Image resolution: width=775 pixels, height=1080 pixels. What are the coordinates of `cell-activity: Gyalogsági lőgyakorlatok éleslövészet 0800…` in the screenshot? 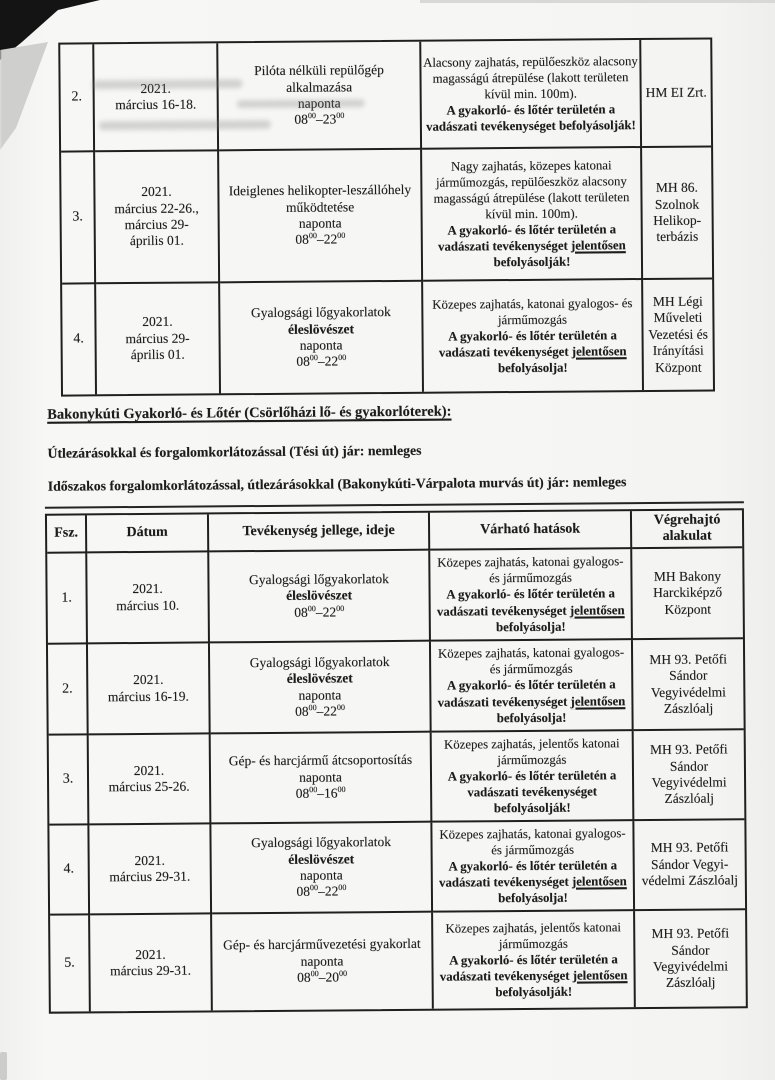 It's located at (320, 597).